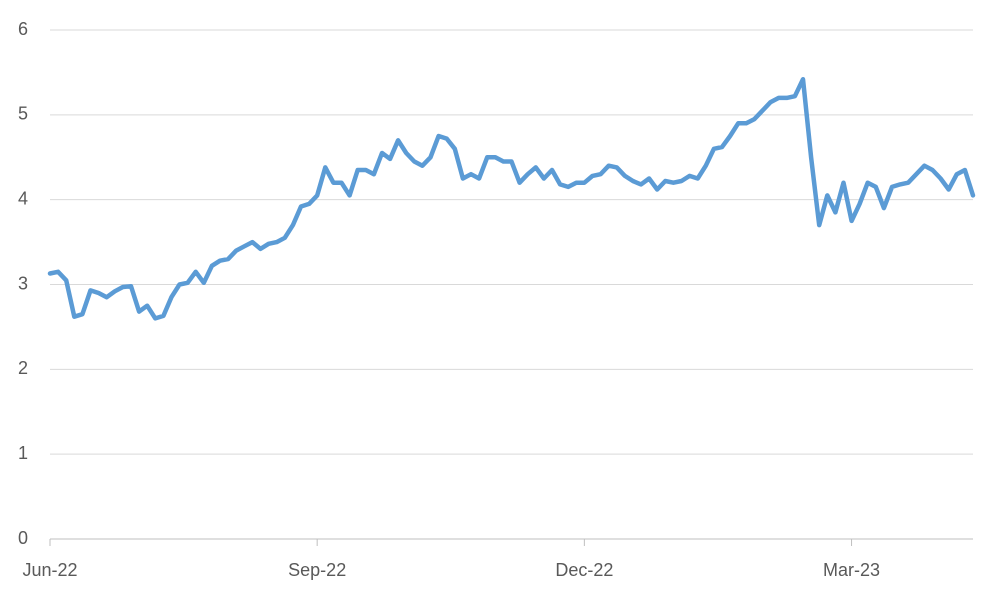 The width and height of the screenshot is (1000, 600). Describe the element at coordinates (23, 114) in the screenshot. I see `y-tick-label: 5` at that location.